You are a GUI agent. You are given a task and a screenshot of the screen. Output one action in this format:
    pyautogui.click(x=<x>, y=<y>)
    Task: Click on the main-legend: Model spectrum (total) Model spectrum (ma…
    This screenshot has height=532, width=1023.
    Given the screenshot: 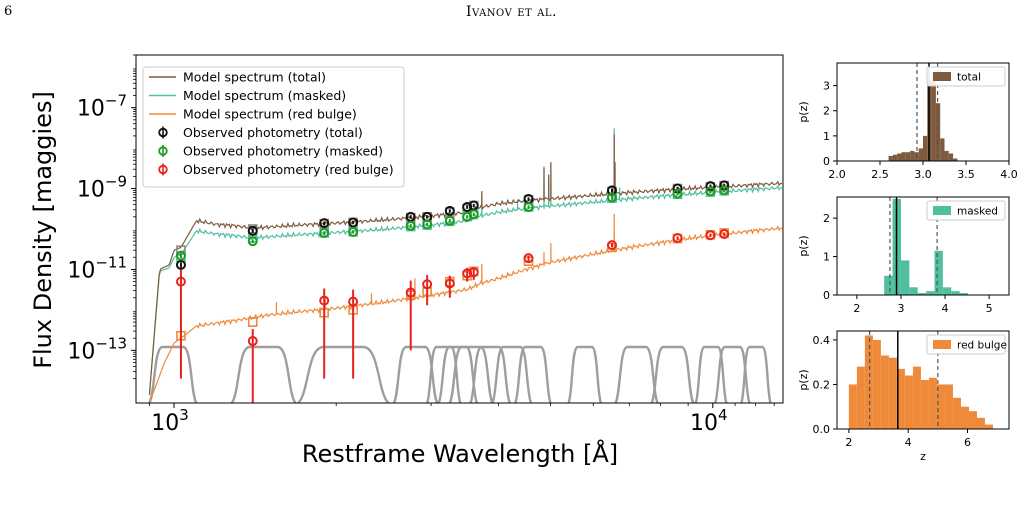 What is the action you would take?
    pyautogui.click(x=273, y=127)
    